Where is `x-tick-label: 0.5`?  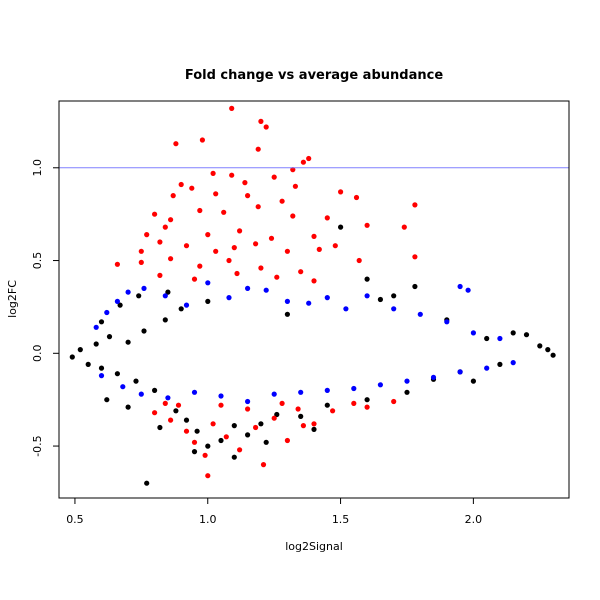
x-tick-label: 0.5 is located at coordinates (75, 519).